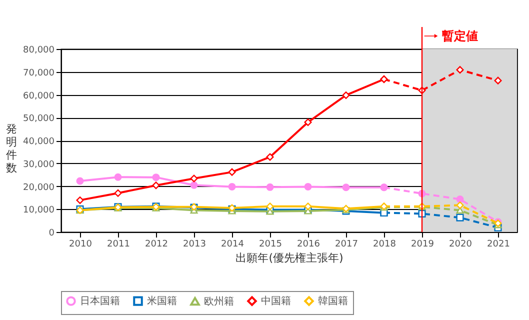 The height and width of the screenshot is (320, 529). I want to click on x-tick-label: 2015, so click(270, 245).